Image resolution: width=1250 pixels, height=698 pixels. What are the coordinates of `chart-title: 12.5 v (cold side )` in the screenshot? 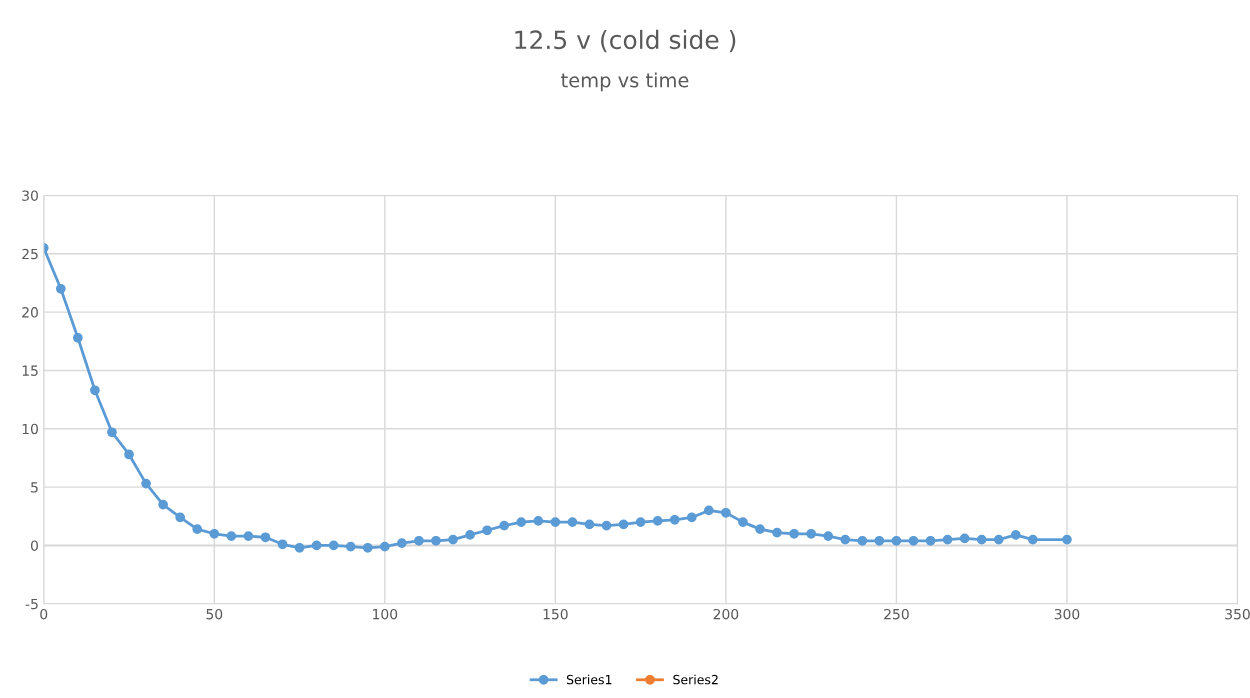 It's located at (625, 41).